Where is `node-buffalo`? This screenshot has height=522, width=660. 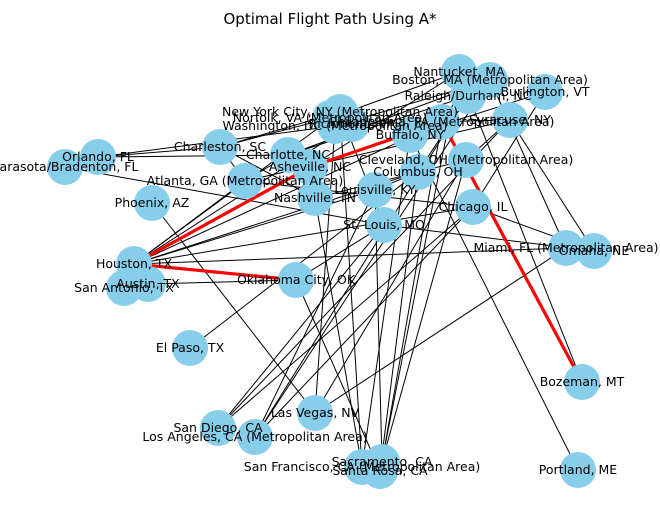 node-buffalo is located at coordinates (410, 135).